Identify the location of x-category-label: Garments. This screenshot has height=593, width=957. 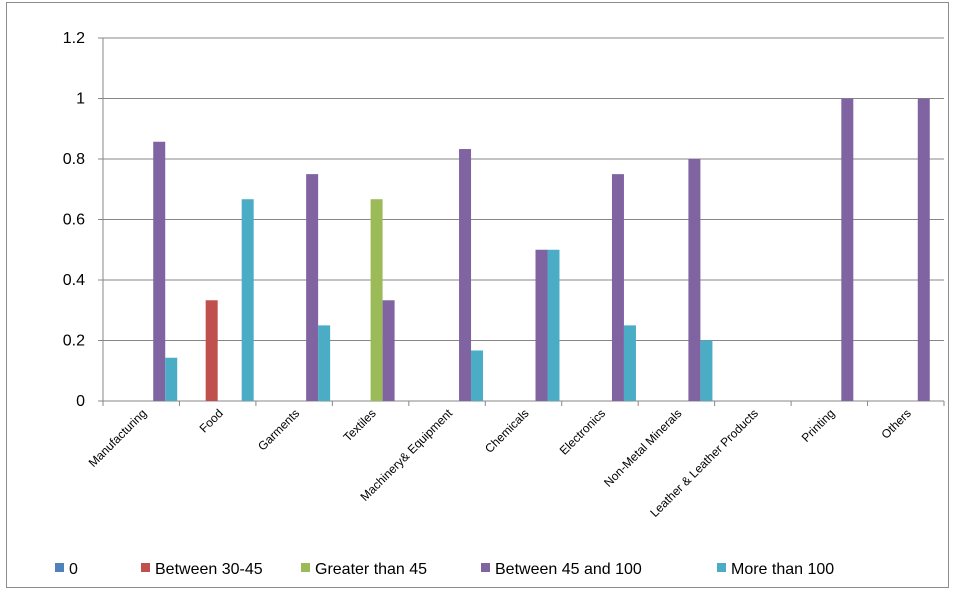
(278, 429).